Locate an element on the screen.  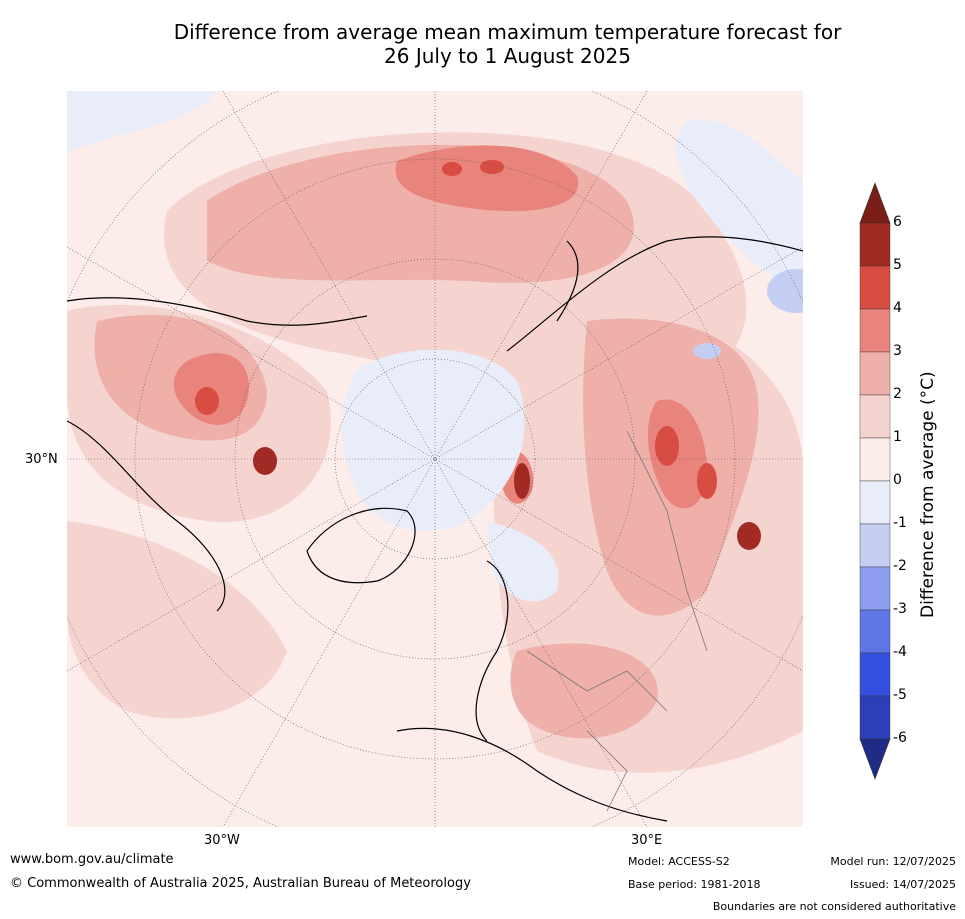
colorbar-tick-label: -2 is located at coordinates (900, 566).